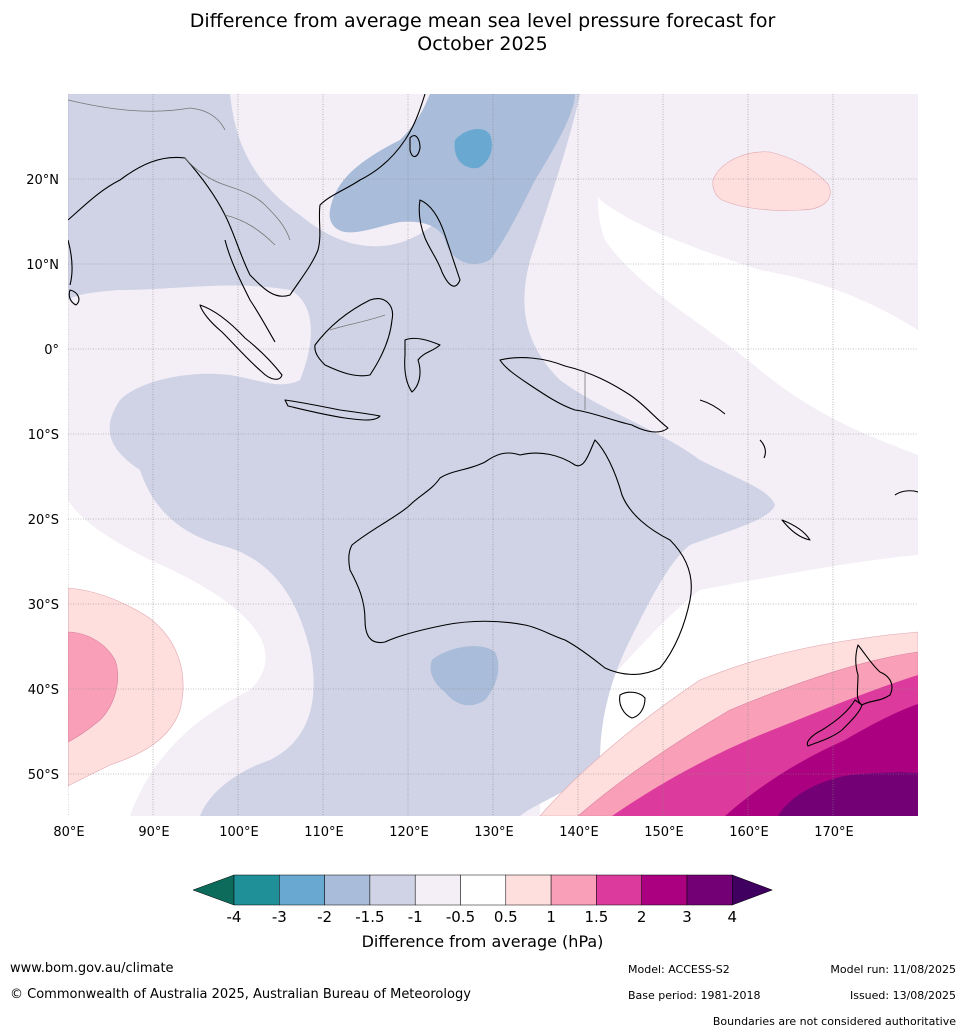 Image resolution: width=965 pixels, height=1035 pixels. Describe the element at coordinates (762, 449) in the screenshot. I see `coastline-vanuatu` at that location.